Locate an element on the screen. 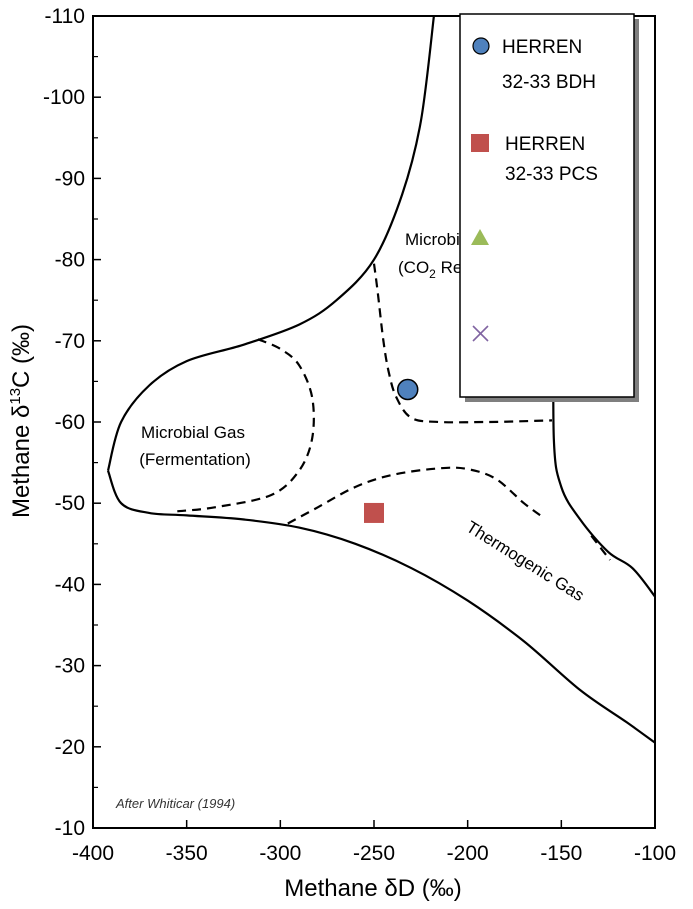 The image size is (693, 909). boundary-thermogenic-dashed is located at coordinates (415, 495).